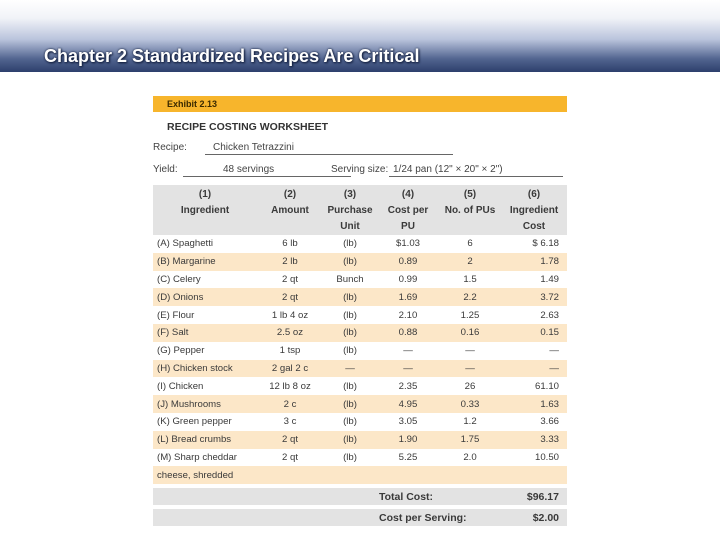 The width and height of the screenshot is (720, 540). I want to click on column-header: (1) Ingredient, so click(205, 210).